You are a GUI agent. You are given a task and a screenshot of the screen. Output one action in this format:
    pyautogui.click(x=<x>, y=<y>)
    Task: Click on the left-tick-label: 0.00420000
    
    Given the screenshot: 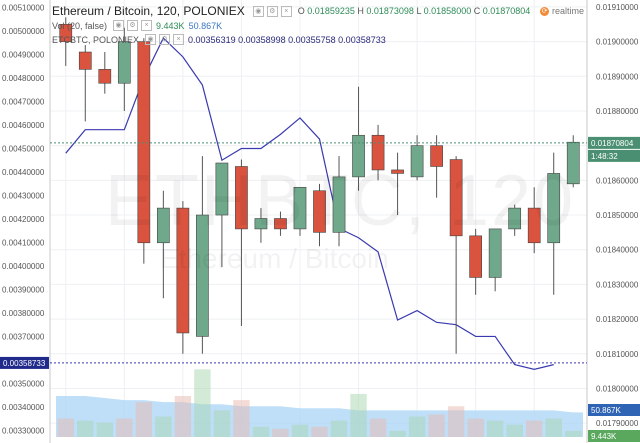 What is the action you would take?
    pyautogui.click(x=23, y=219)
    